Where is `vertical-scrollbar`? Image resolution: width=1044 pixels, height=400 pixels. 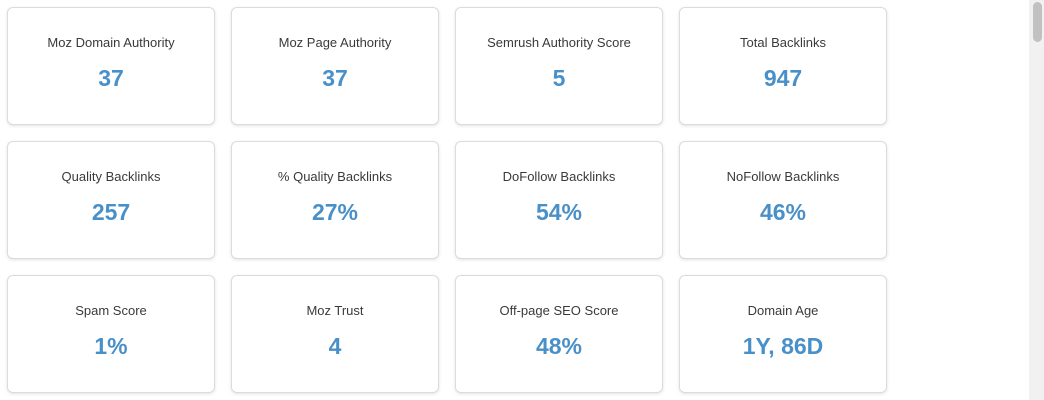 vertical-scrollbar is located at coordinates (1036, 200).